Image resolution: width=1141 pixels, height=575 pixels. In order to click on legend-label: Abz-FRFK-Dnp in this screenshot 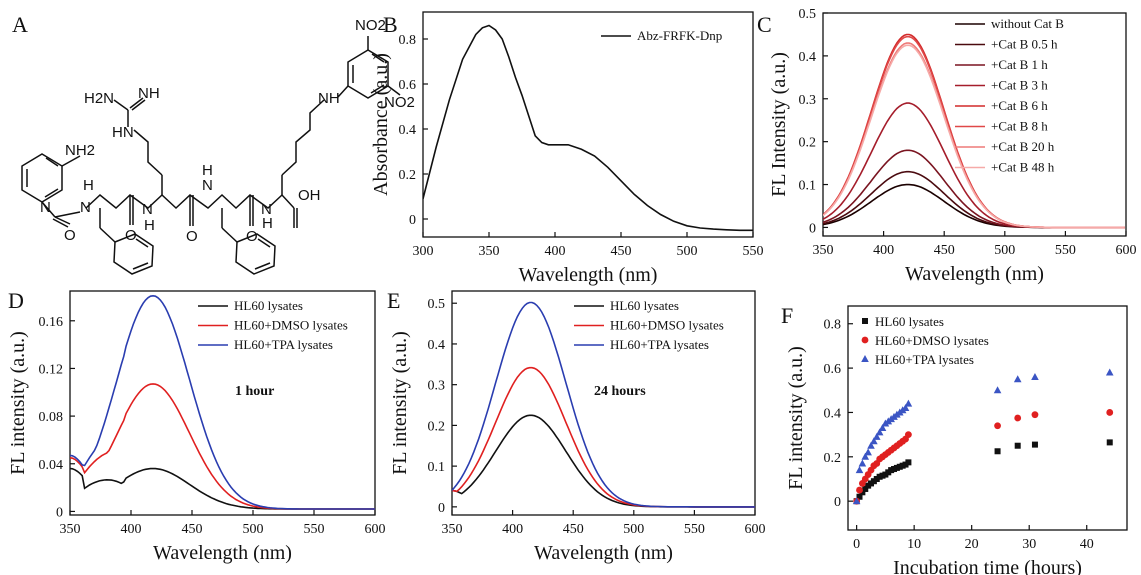, I will do `click(679, 35)`.